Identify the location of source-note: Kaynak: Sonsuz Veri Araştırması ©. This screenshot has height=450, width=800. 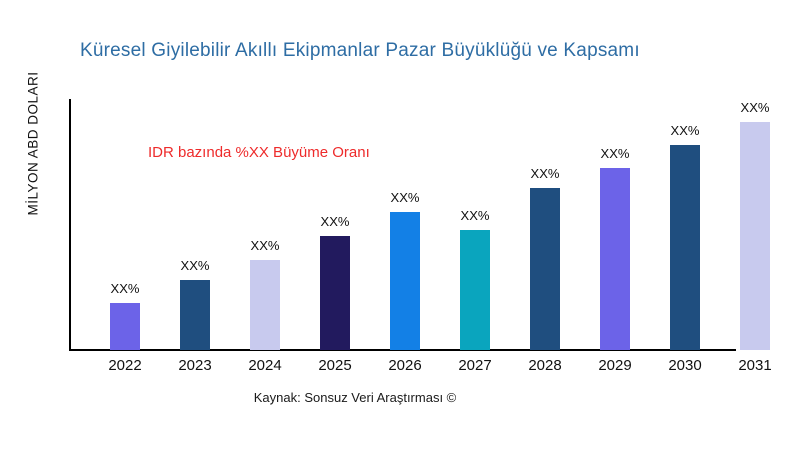
(355, 397).